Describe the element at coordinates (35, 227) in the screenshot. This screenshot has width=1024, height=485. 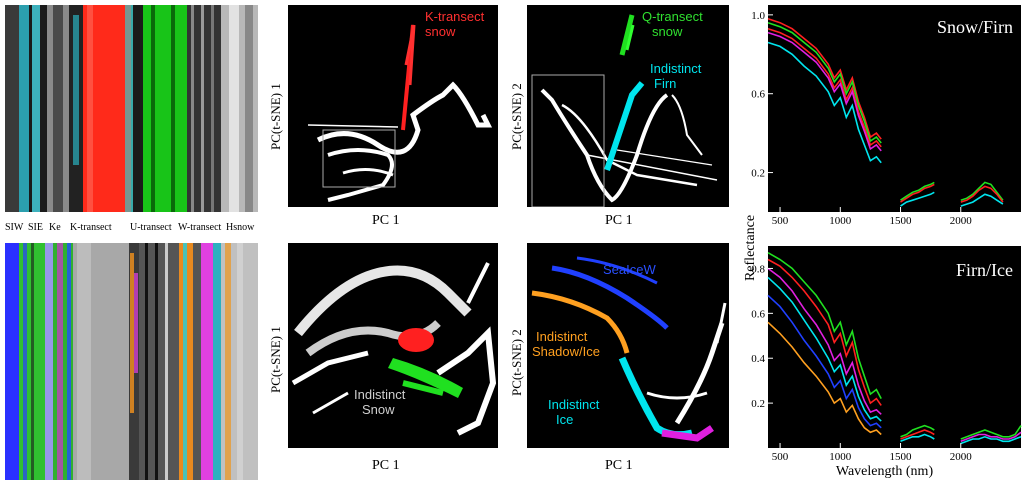
I see `strip-label-sie: SIE` at that location.